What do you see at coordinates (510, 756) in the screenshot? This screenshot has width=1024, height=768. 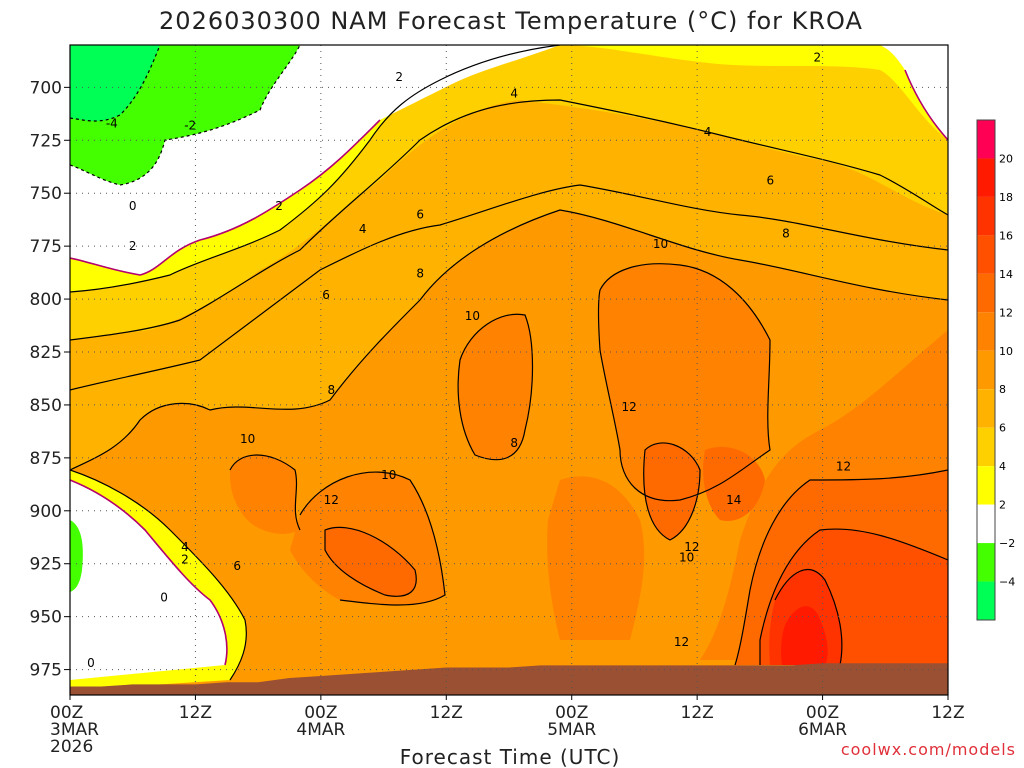 I see `x-axis-label: Forecast Time (UTC)` at bounding box center [510, 756].